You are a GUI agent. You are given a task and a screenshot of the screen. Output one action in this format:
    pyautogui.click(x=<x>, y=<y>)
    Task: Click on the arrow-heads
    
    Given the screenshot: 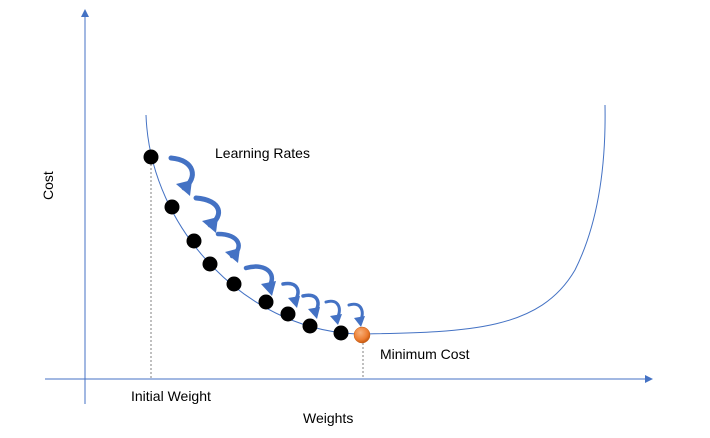 What is the action you would take?
    pyautogui.click(x=270, y=253)
    